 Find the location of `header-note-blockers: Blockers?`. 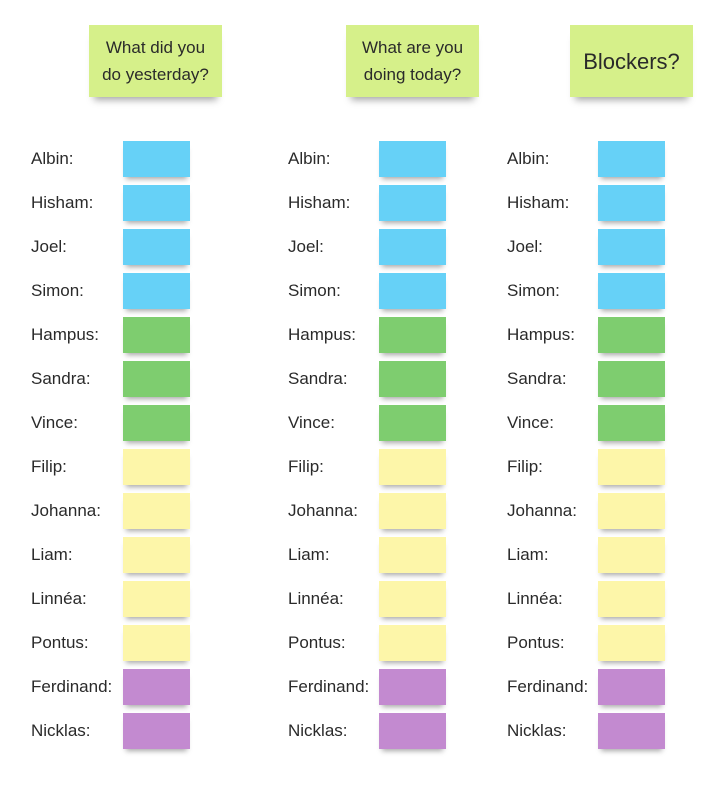

header-note-blockers: Blockers? is located at coordinates (631, 61).